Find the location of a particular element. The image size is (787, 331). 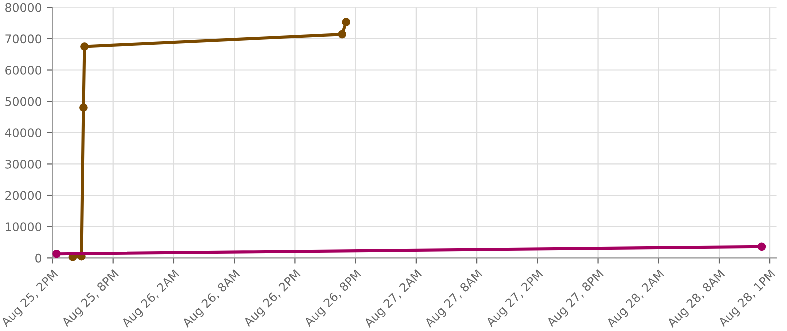

y-tick-label: 60000 is located at coordinates (24, 70).